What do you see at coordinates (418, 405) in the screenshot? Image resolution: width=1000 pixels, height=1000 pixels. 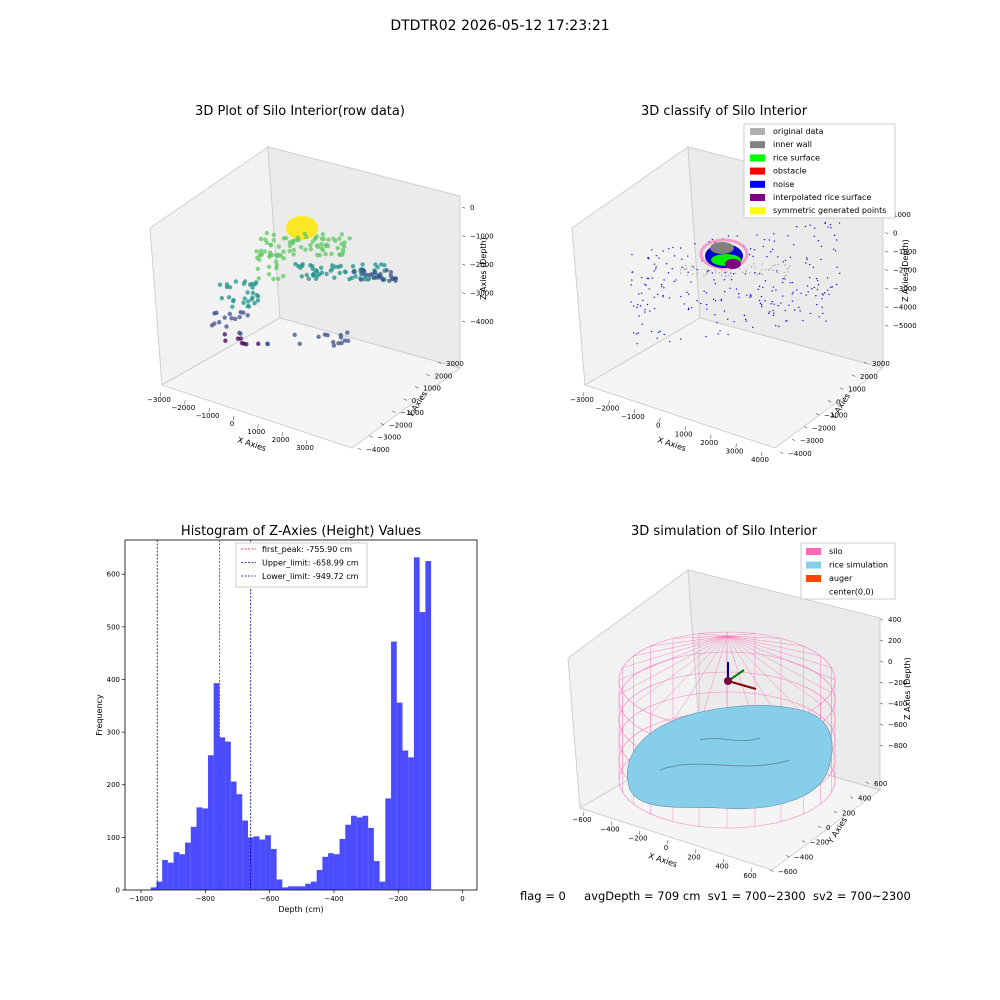 I see `raw-y-axis-label: Y Axies` at bounding box center [418, 405].